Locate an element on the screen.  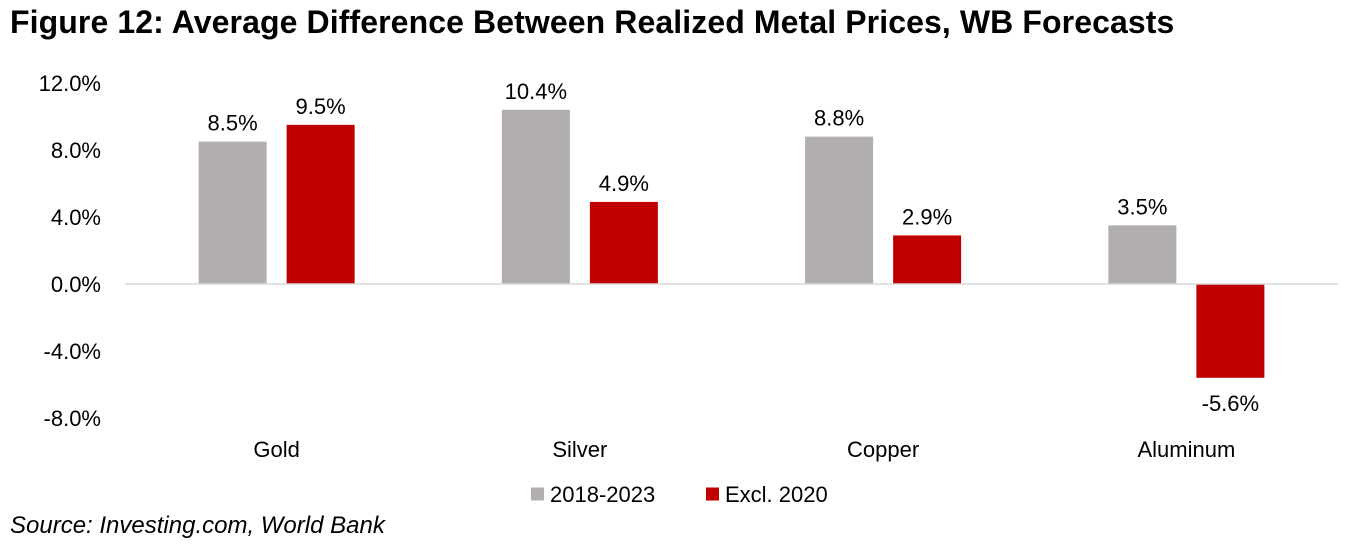
data-label: 4.9% is located at coordinates (624, 183).